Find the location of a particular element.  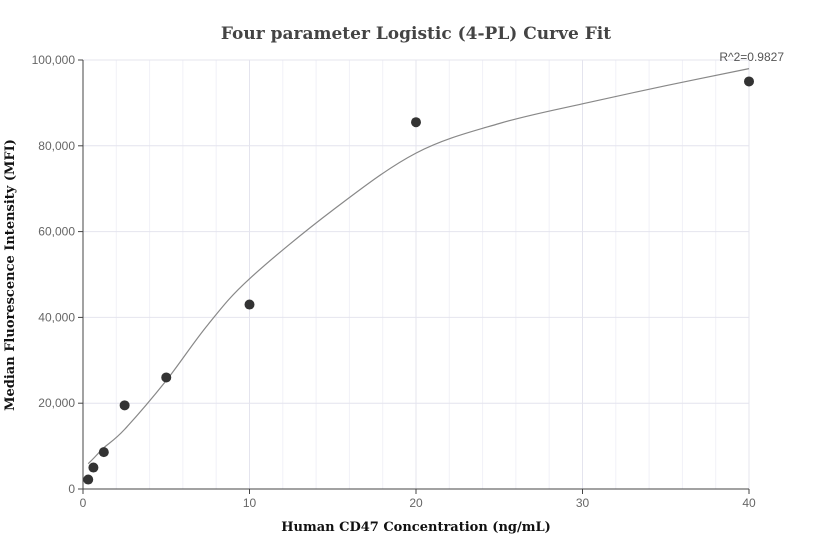

chart-title: Four parameter Logistic (4-PL) Curve Fit is located at coordinates (416, 34).